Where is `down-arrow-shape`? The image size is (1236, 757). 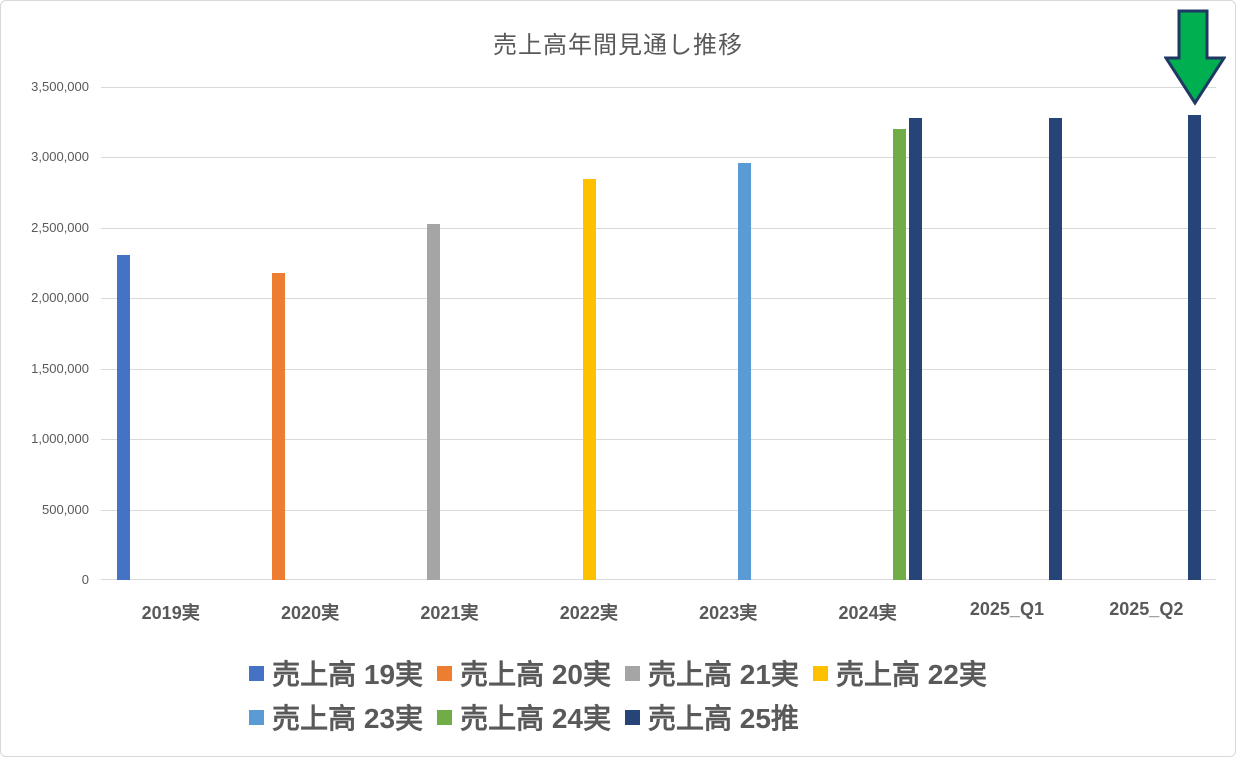 down-arrow-shape is located at coordinates (1195, 57).